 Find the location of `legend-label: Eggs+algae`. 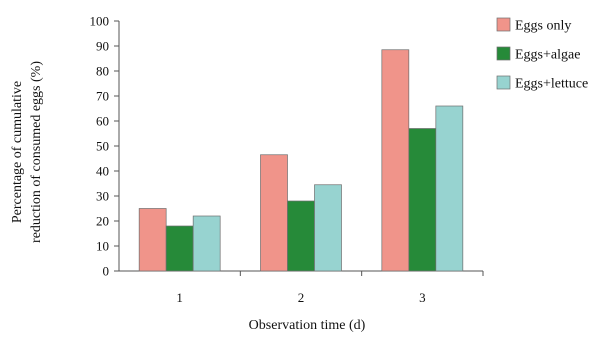

legend-label: Eggs+algae is located at coordinates (547, 55).